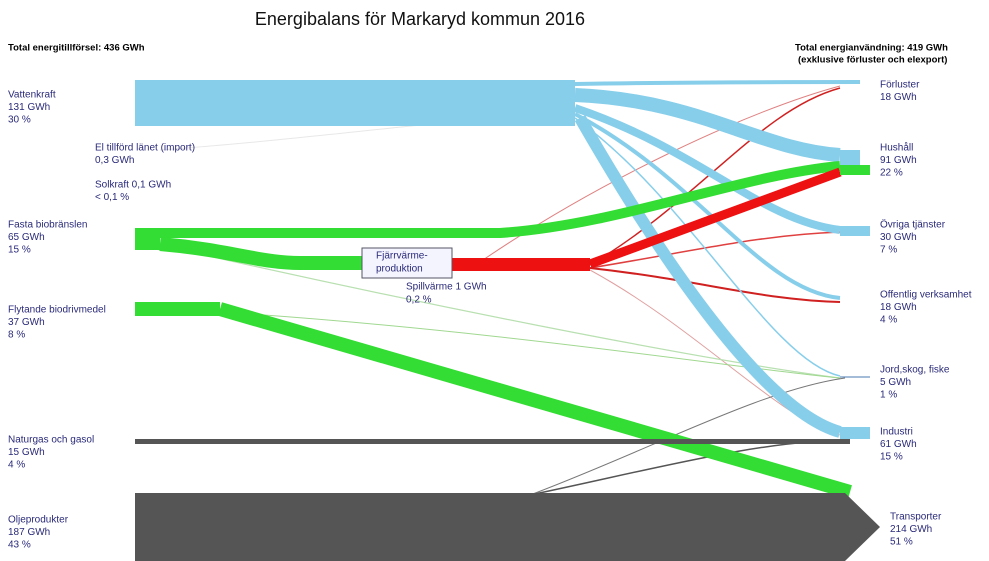 Image resolution: width=989 pixels, height=561 pixels. What do you see at coordinates (888, 320) in the screenshot?
I see `sink-share: 4 %` at bounding box center [888, 320].